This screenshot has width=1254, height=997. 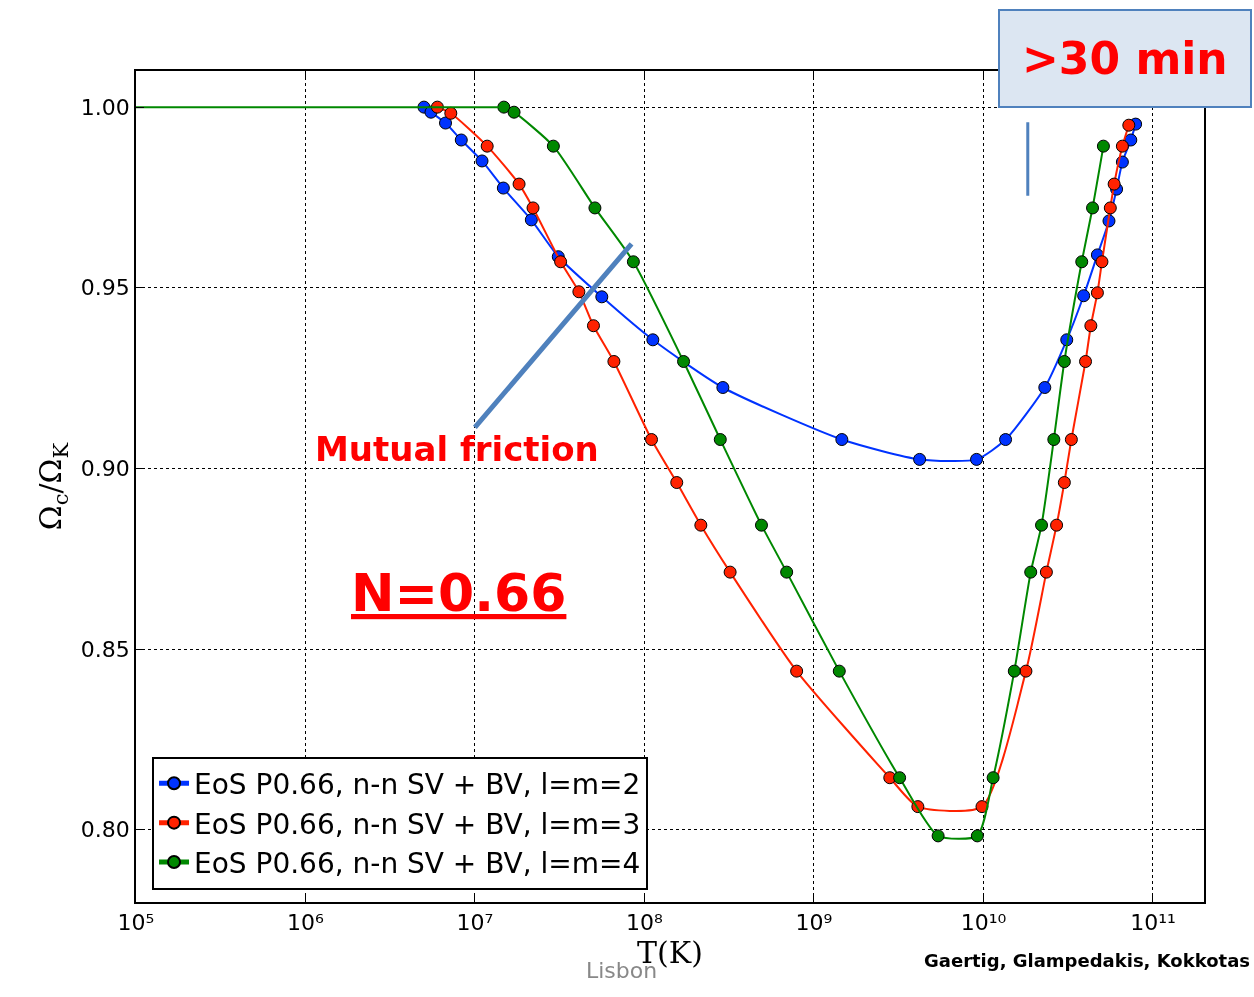 What do you see at coordinates (983, 923) in the screenshot?
I see `x-tick-label: 10¹⁰` at bounding box center [983, 923].